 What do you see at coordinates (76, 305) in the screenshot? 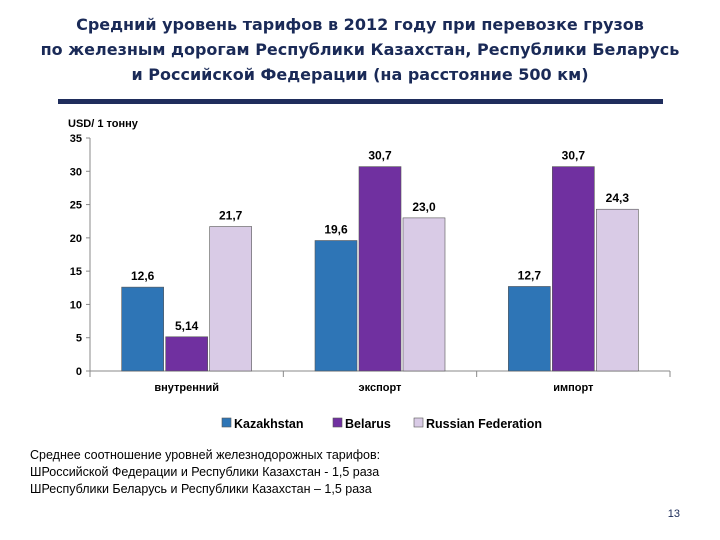
I see `y-tick-label-10: 10` at bounding box center [76, 305].